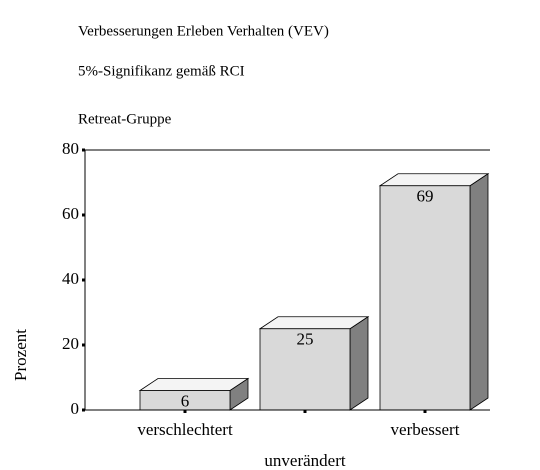  I want to click on chart-title: Verbesserungen Erleben Verhalten (VEV), so click(203, 31).